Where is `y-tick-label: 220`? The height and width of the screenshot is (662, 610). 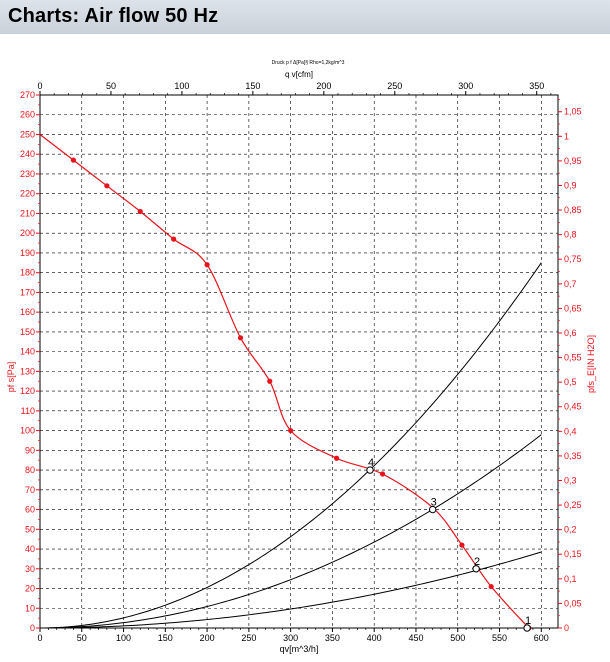
y-tick-label: 220 is located at coordinates (27, 194).